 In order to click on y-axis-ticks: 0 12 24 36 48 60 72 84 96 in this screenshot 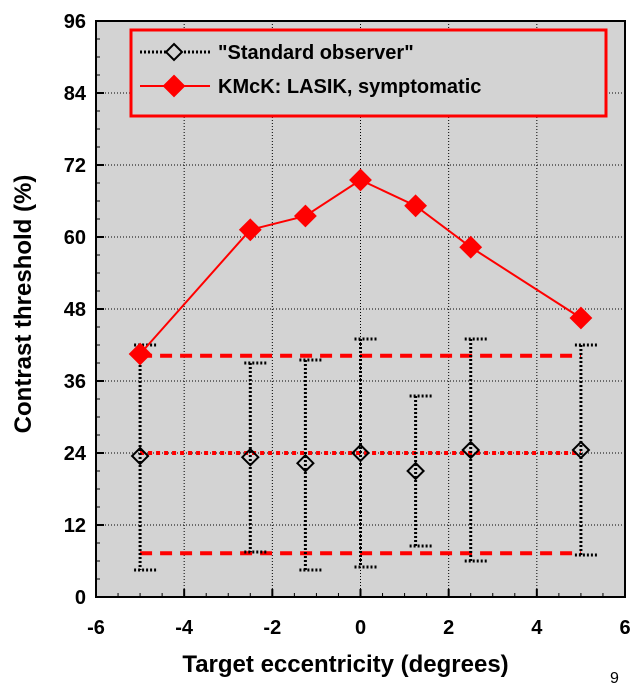, I will do `click(84, 310)`.